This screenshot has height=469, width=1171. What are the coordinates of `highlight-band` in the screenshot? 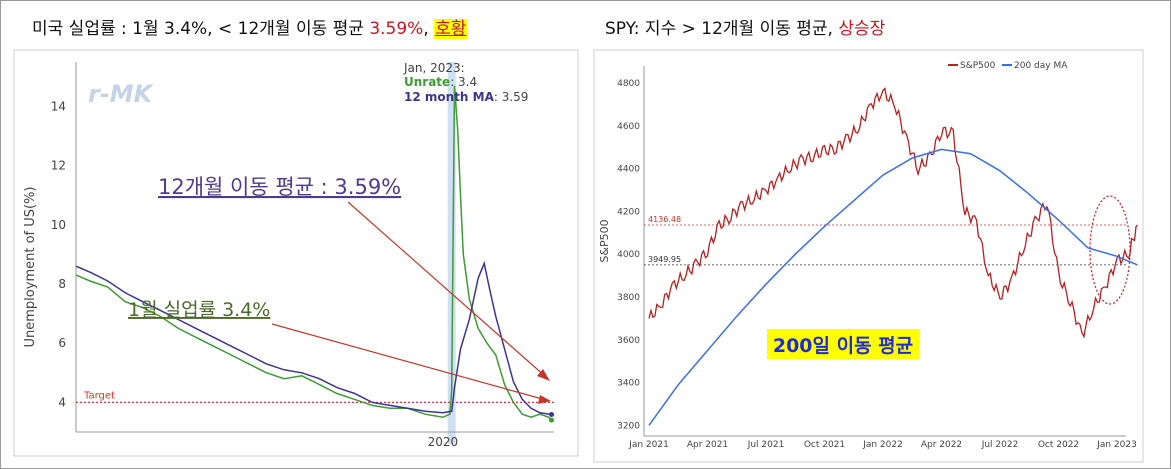 It's located at (451, 253).